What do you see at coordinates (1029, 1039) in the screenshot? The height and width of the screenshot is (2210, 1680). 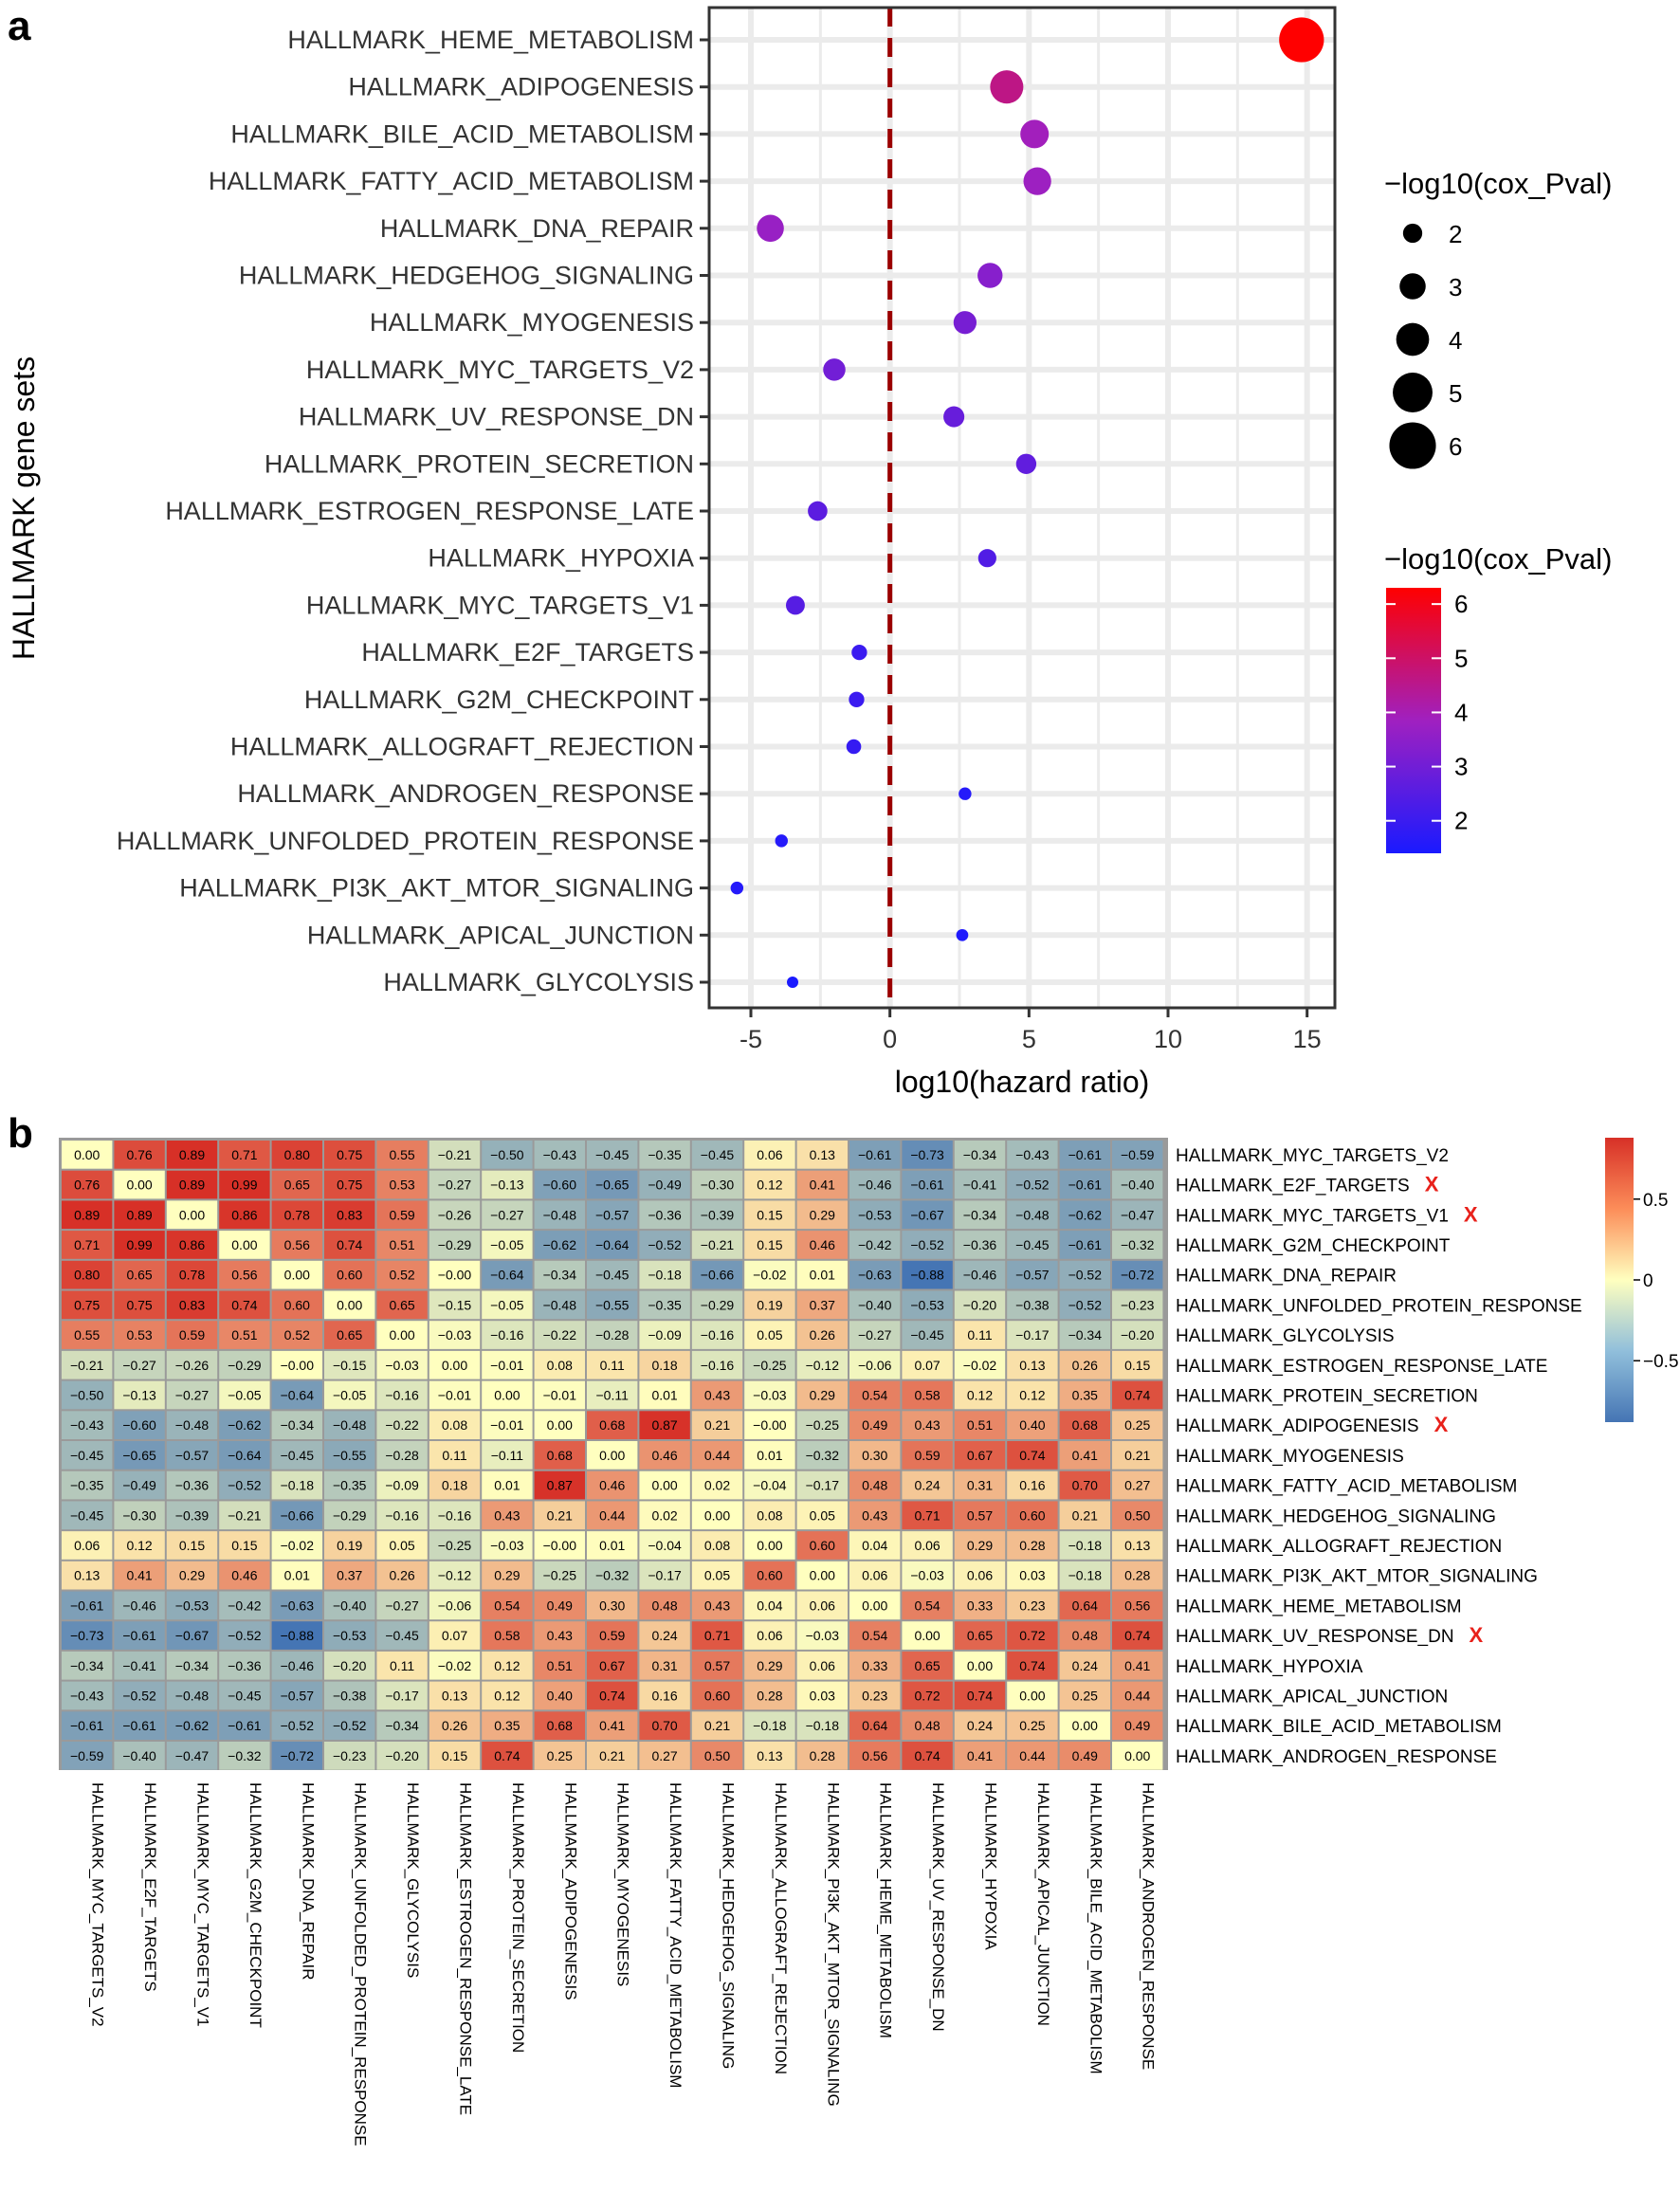 I see `x-tick-label: 5` at bounding box center [1029, 1039].